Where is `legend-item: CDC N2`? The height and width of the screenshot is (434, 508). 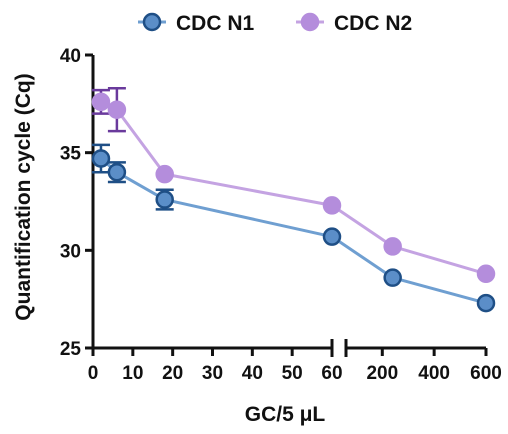
legend-item: CDC N2 is located at coordinates (354, 23).